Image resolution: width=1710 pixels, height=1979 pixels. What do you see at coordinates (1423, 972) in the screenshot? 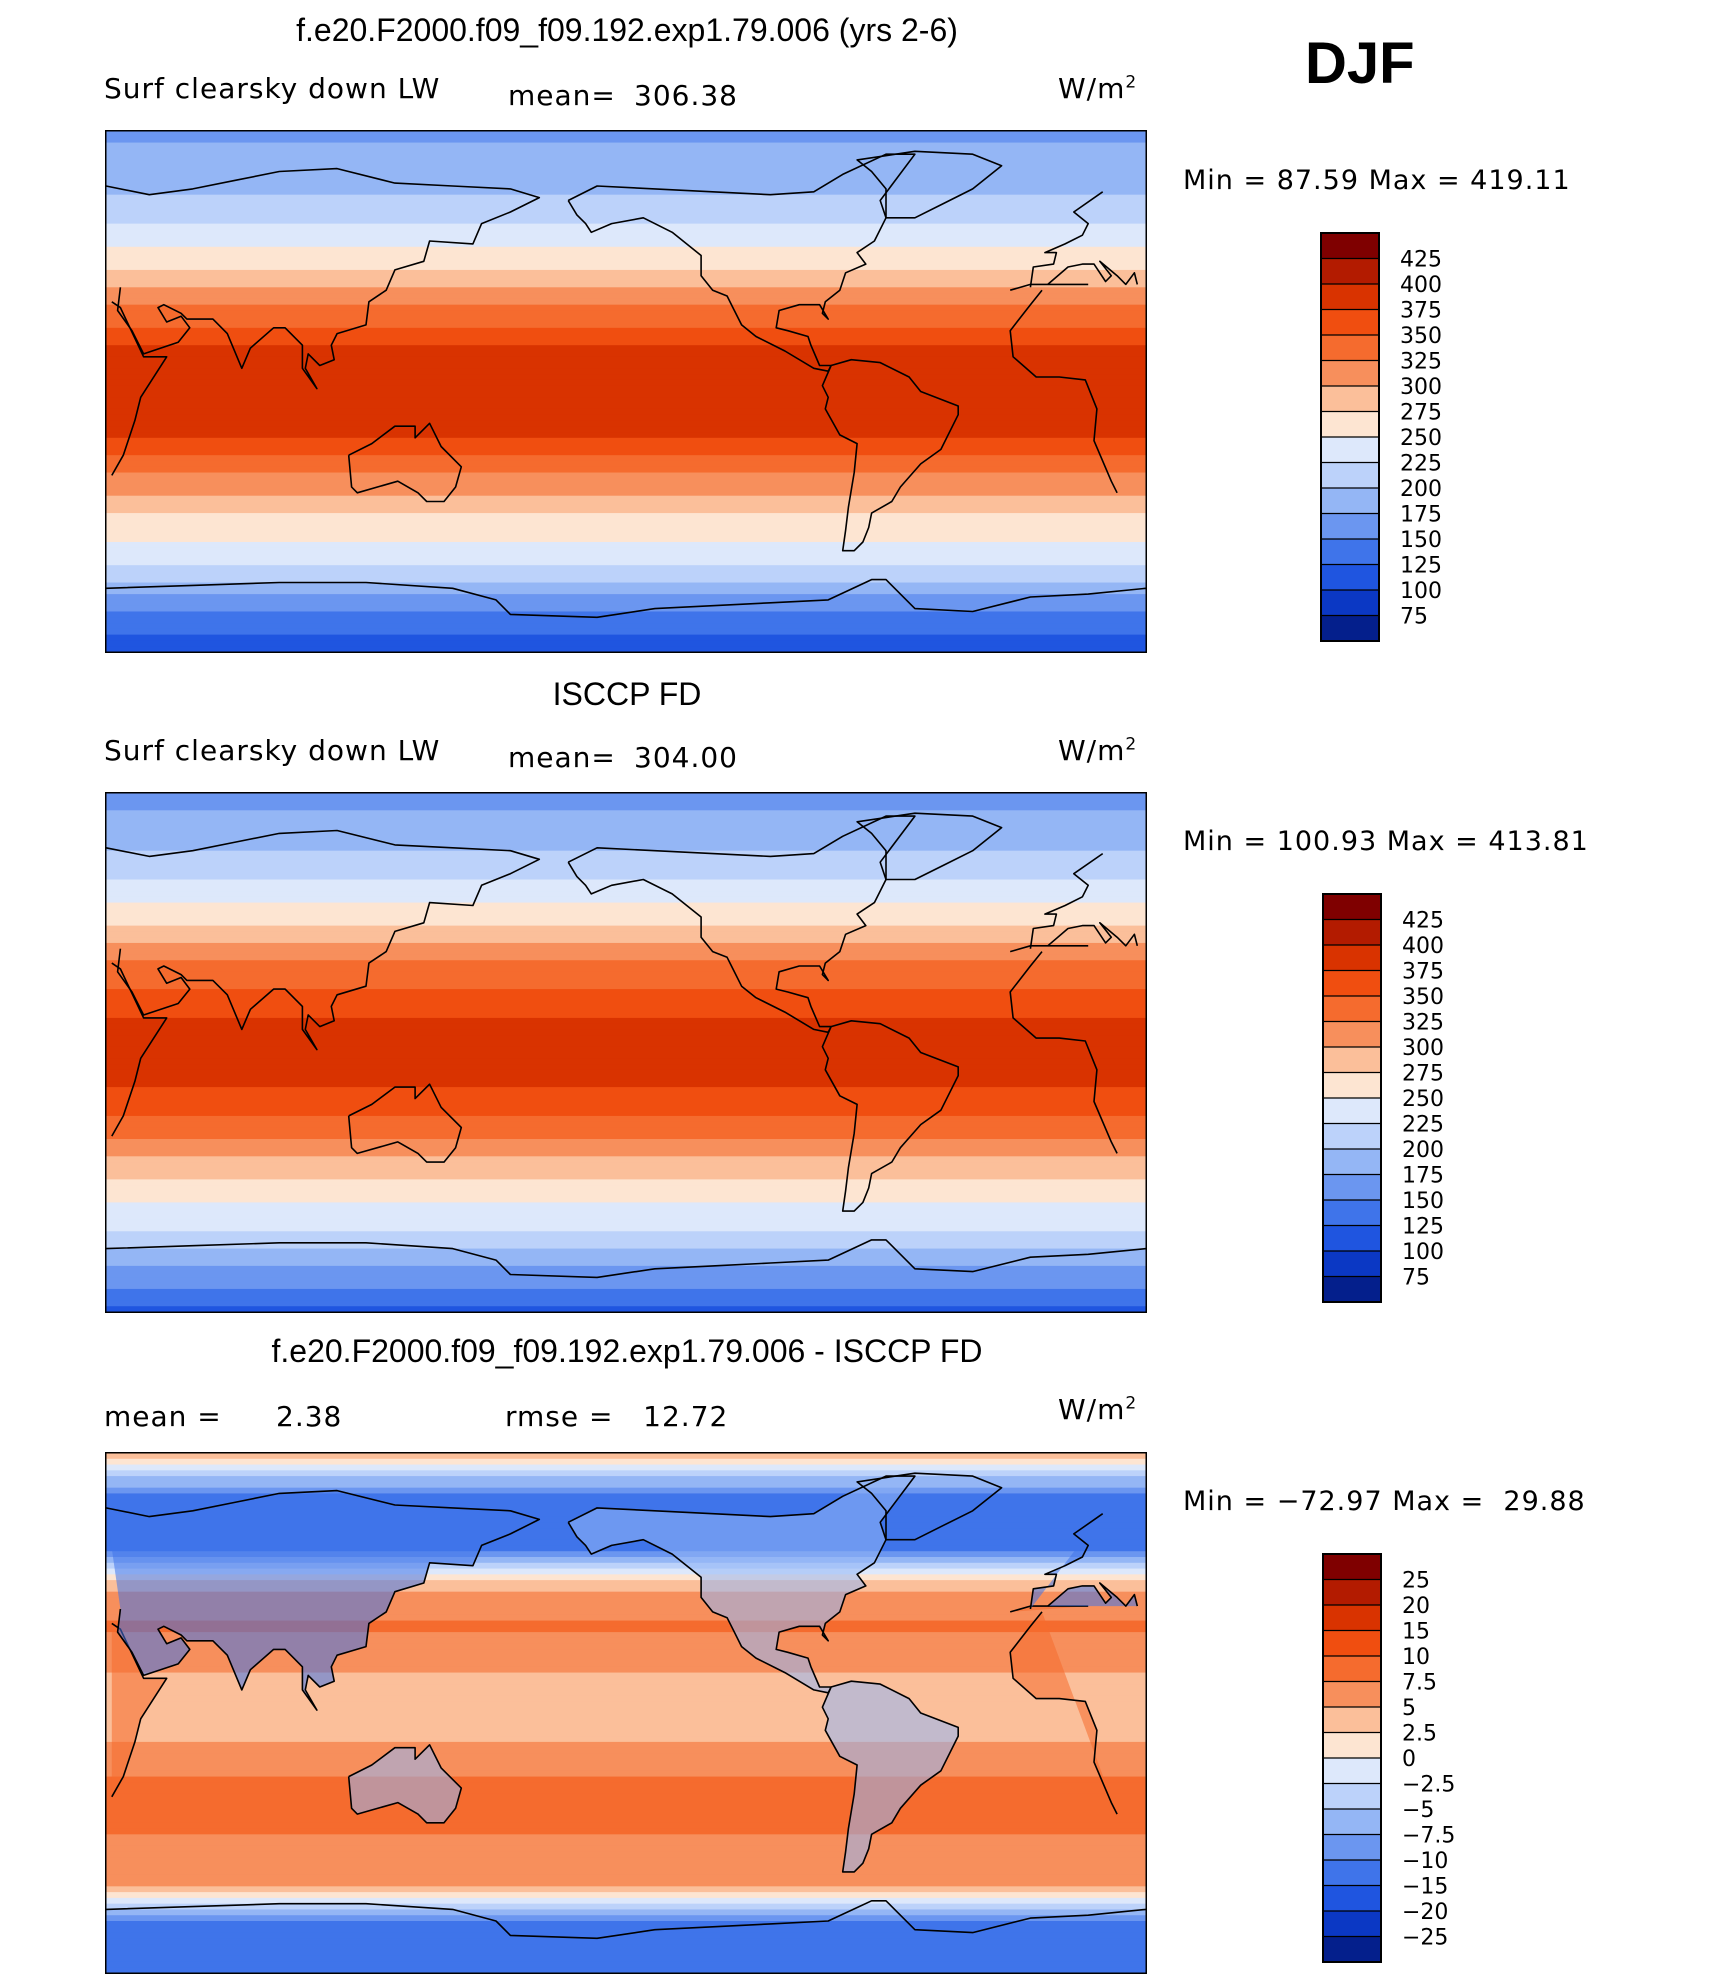
I see `colorbar-tick-label: 375` at bounding box center [1423, 972].